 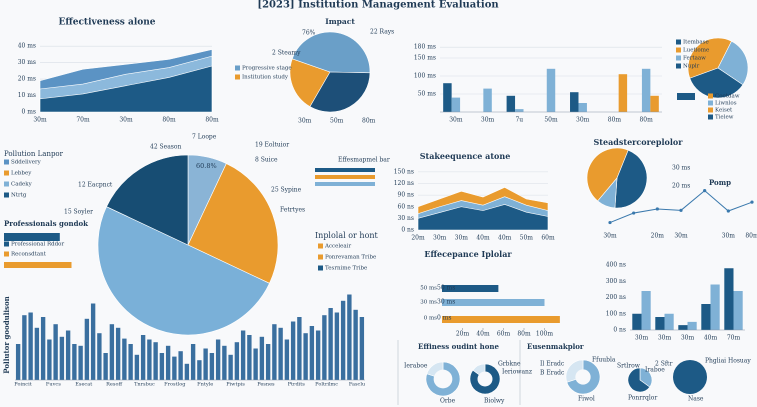 What do you see at coordinates (425, 47) in the screenshot?
I see `y-tick-label: 180 ms` at bounding box center [425, 47].